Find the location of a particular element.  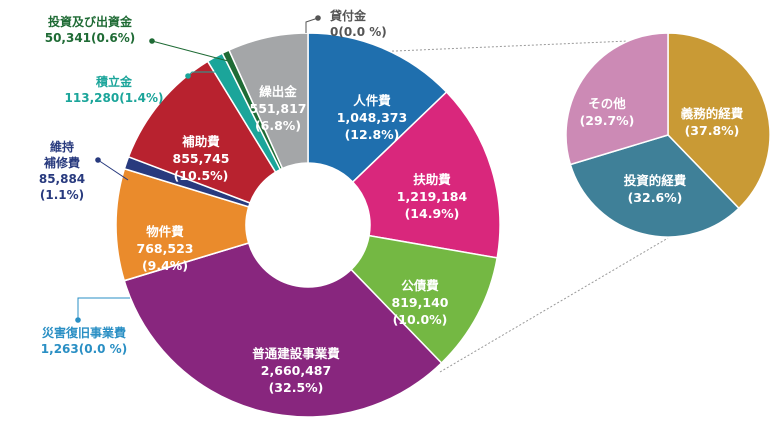

connector-top is located at coordinates (512, 46).